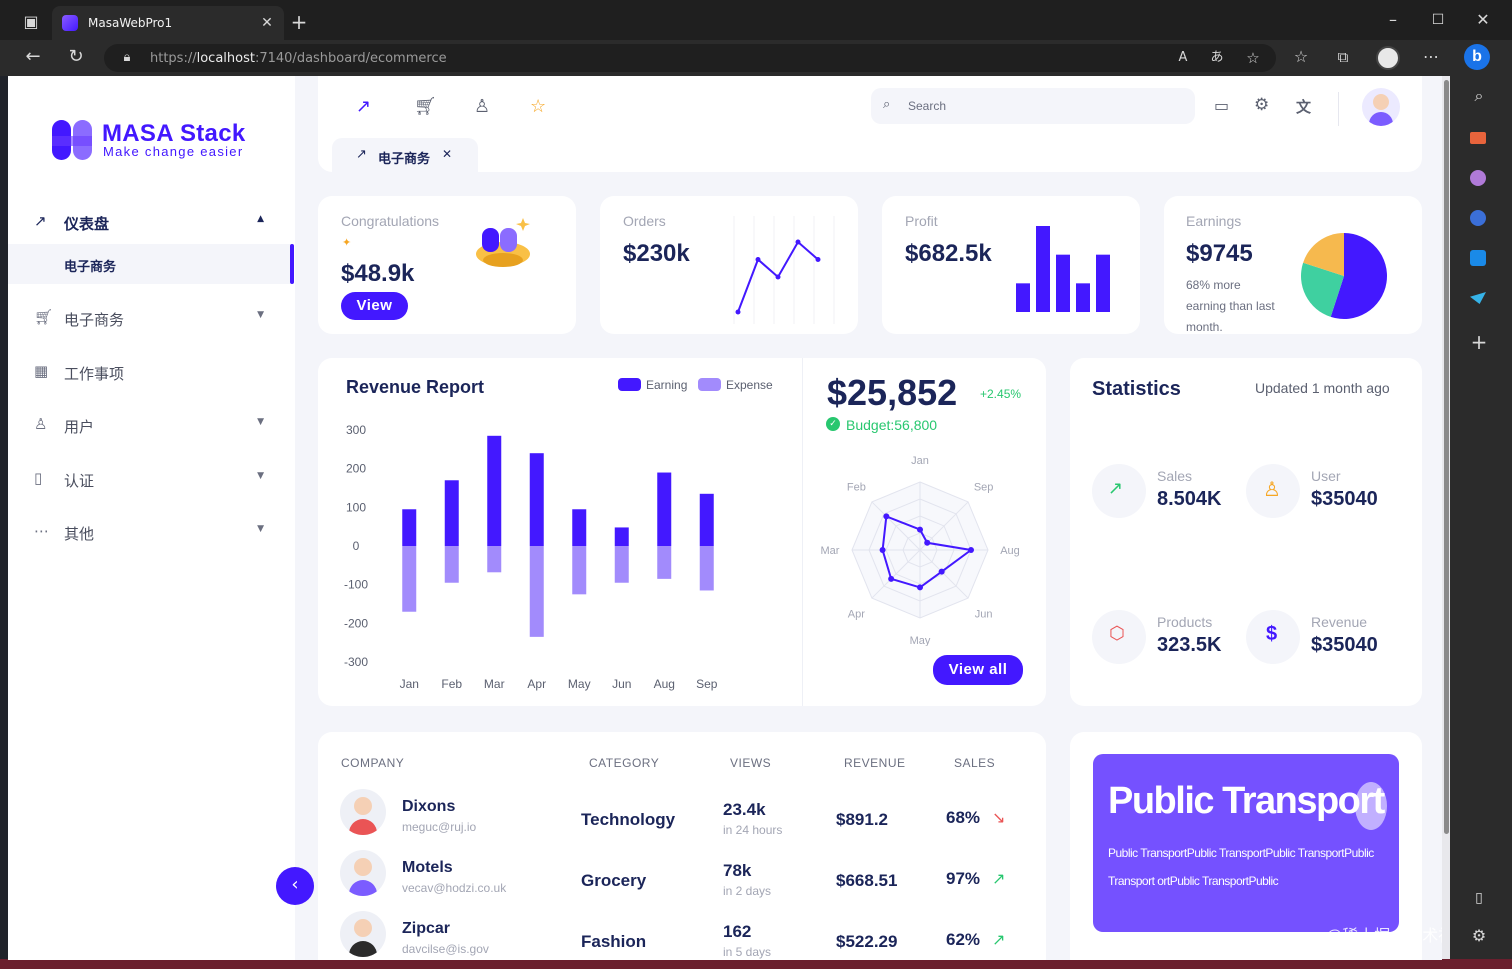 Image resolution: width=1512 pixels, height=969 pixels. Describe the element at coordinates (295, 886) in the screenshot. I see `collapse-sidebar-button: ‹` at that location.